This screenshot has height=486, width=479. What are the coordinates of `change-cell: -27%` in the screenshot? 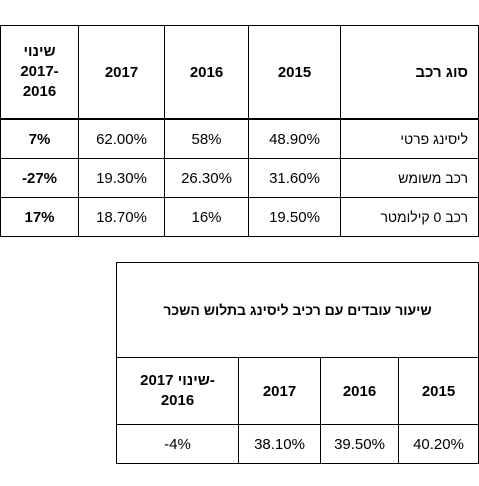 It's located at (39, 178).